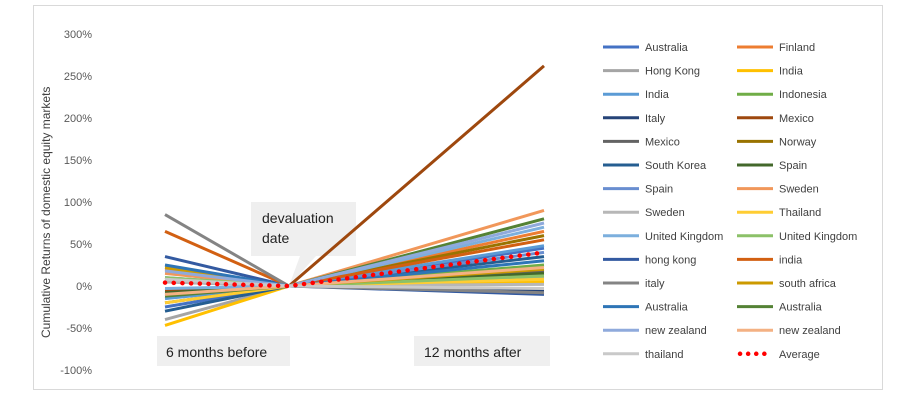  What do you see at coordinates (275, 238) in the screenshot?
I see `callout-center-line: date` at bounding box center [275, 238].